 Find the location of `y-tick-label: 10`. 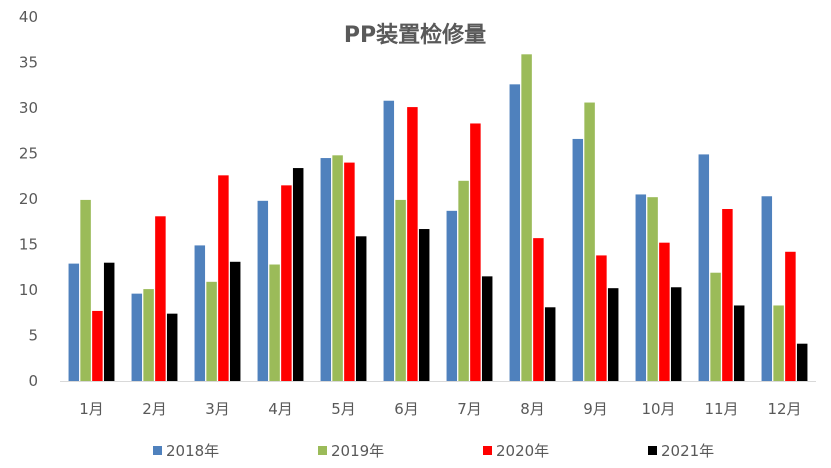

y-tick-label: 10 is located at coordinates (28, 290).